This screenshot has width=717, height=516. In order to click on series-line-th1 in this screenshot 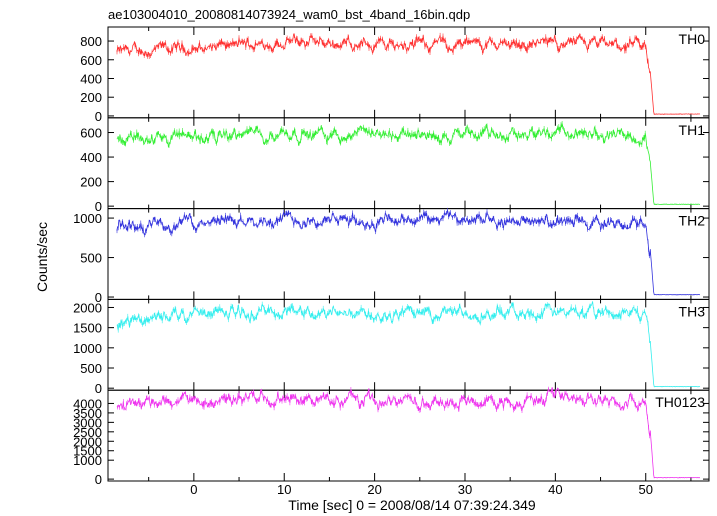, I will do `click(408, 164)`.